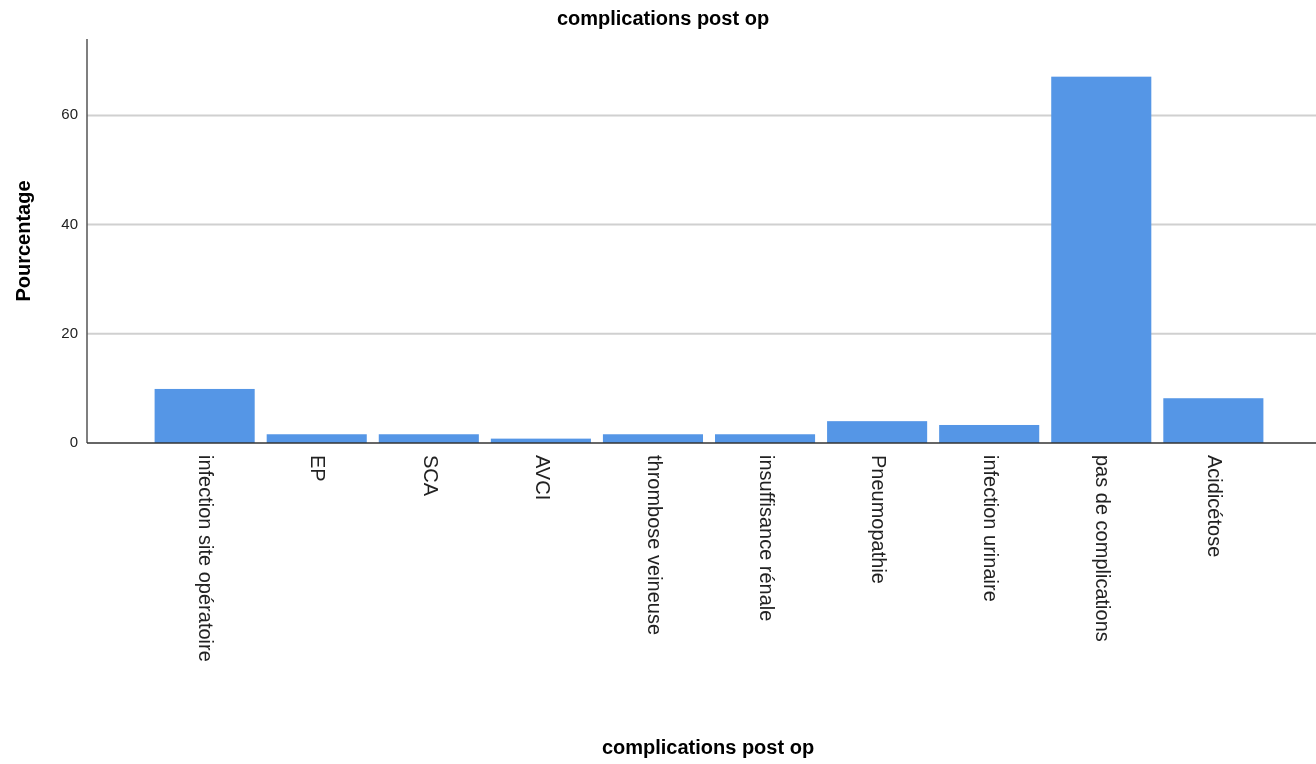  Describe the element at coordinates (663, 18) in the screenshot. I see `chart-title: complications post op` at that location.